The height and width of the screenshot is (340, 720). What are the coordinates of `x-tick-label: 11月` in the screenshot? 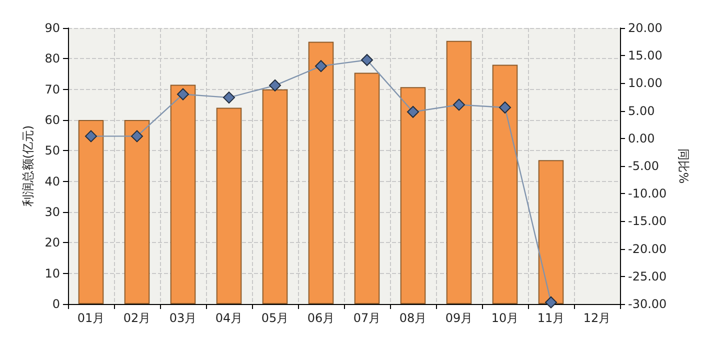 It's located at (551, 318).